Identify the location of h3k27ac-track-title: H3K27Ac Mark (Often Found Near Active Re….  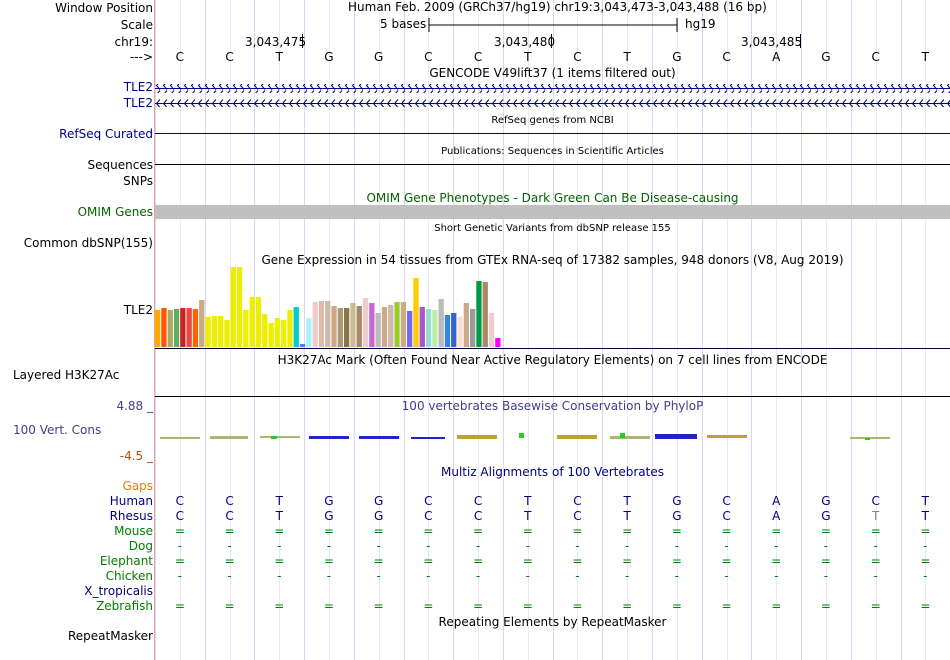
(552, 360).